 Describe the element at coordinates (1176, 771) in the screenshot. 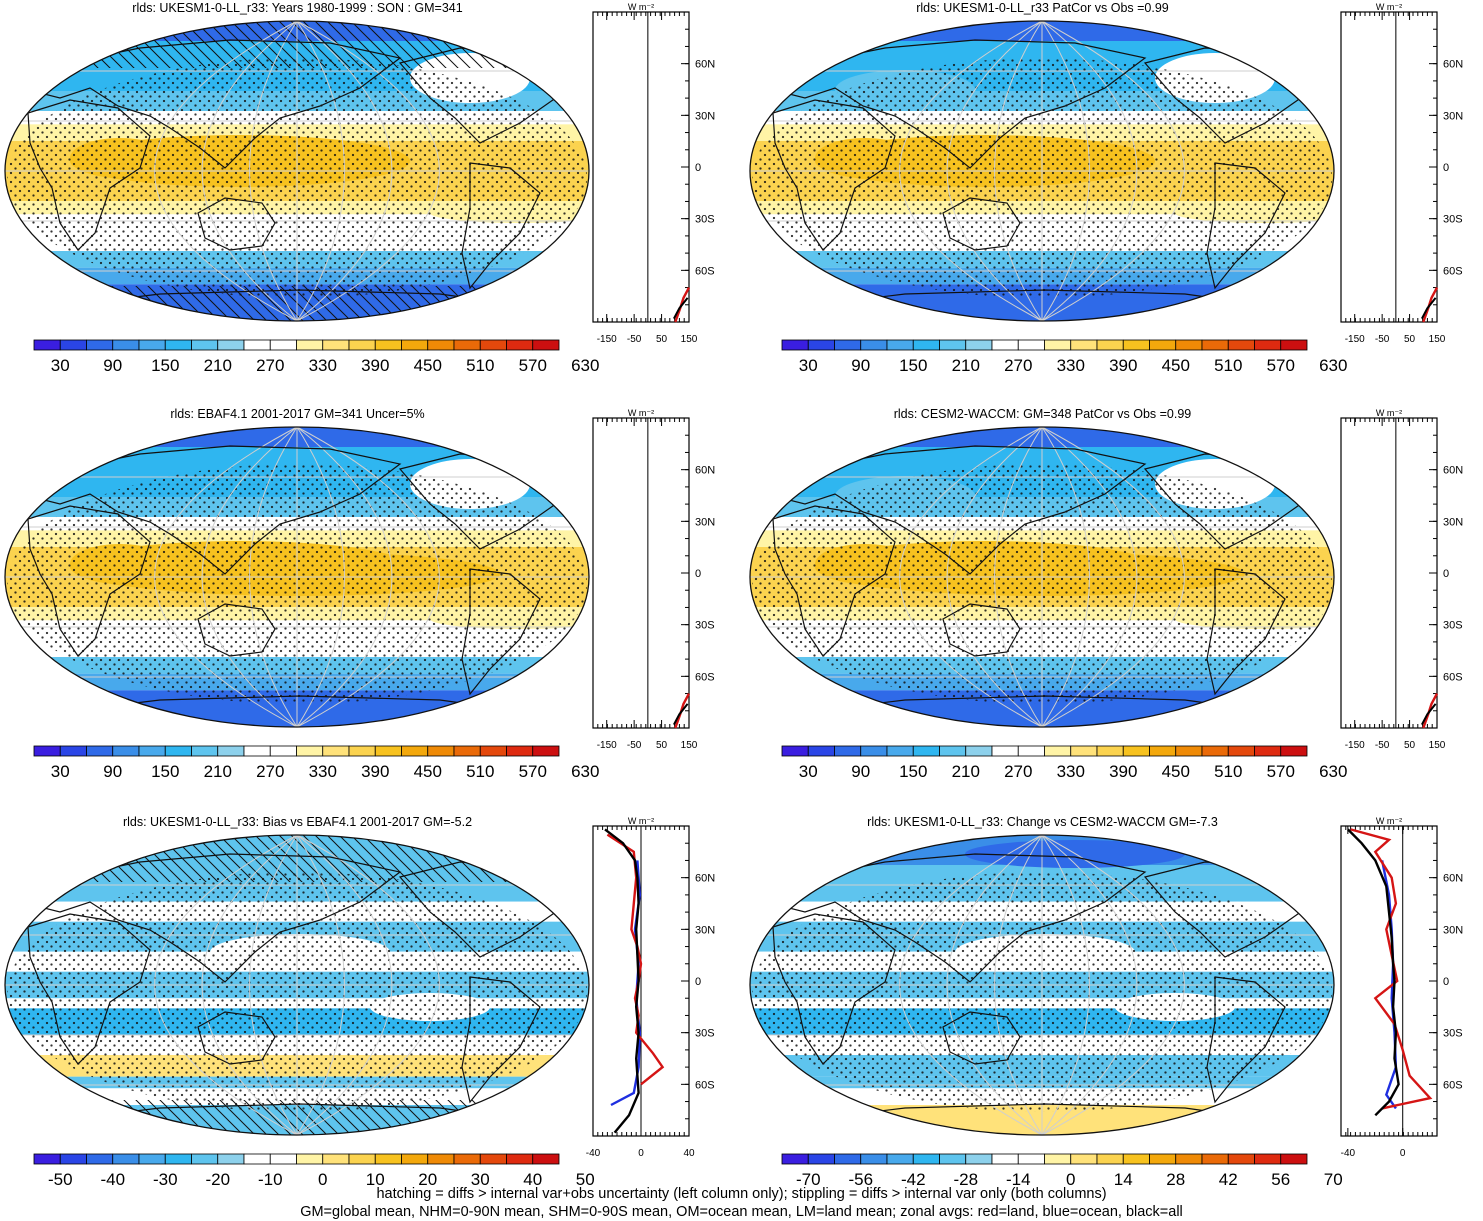

I see `colorbar-label: 450` at that location.